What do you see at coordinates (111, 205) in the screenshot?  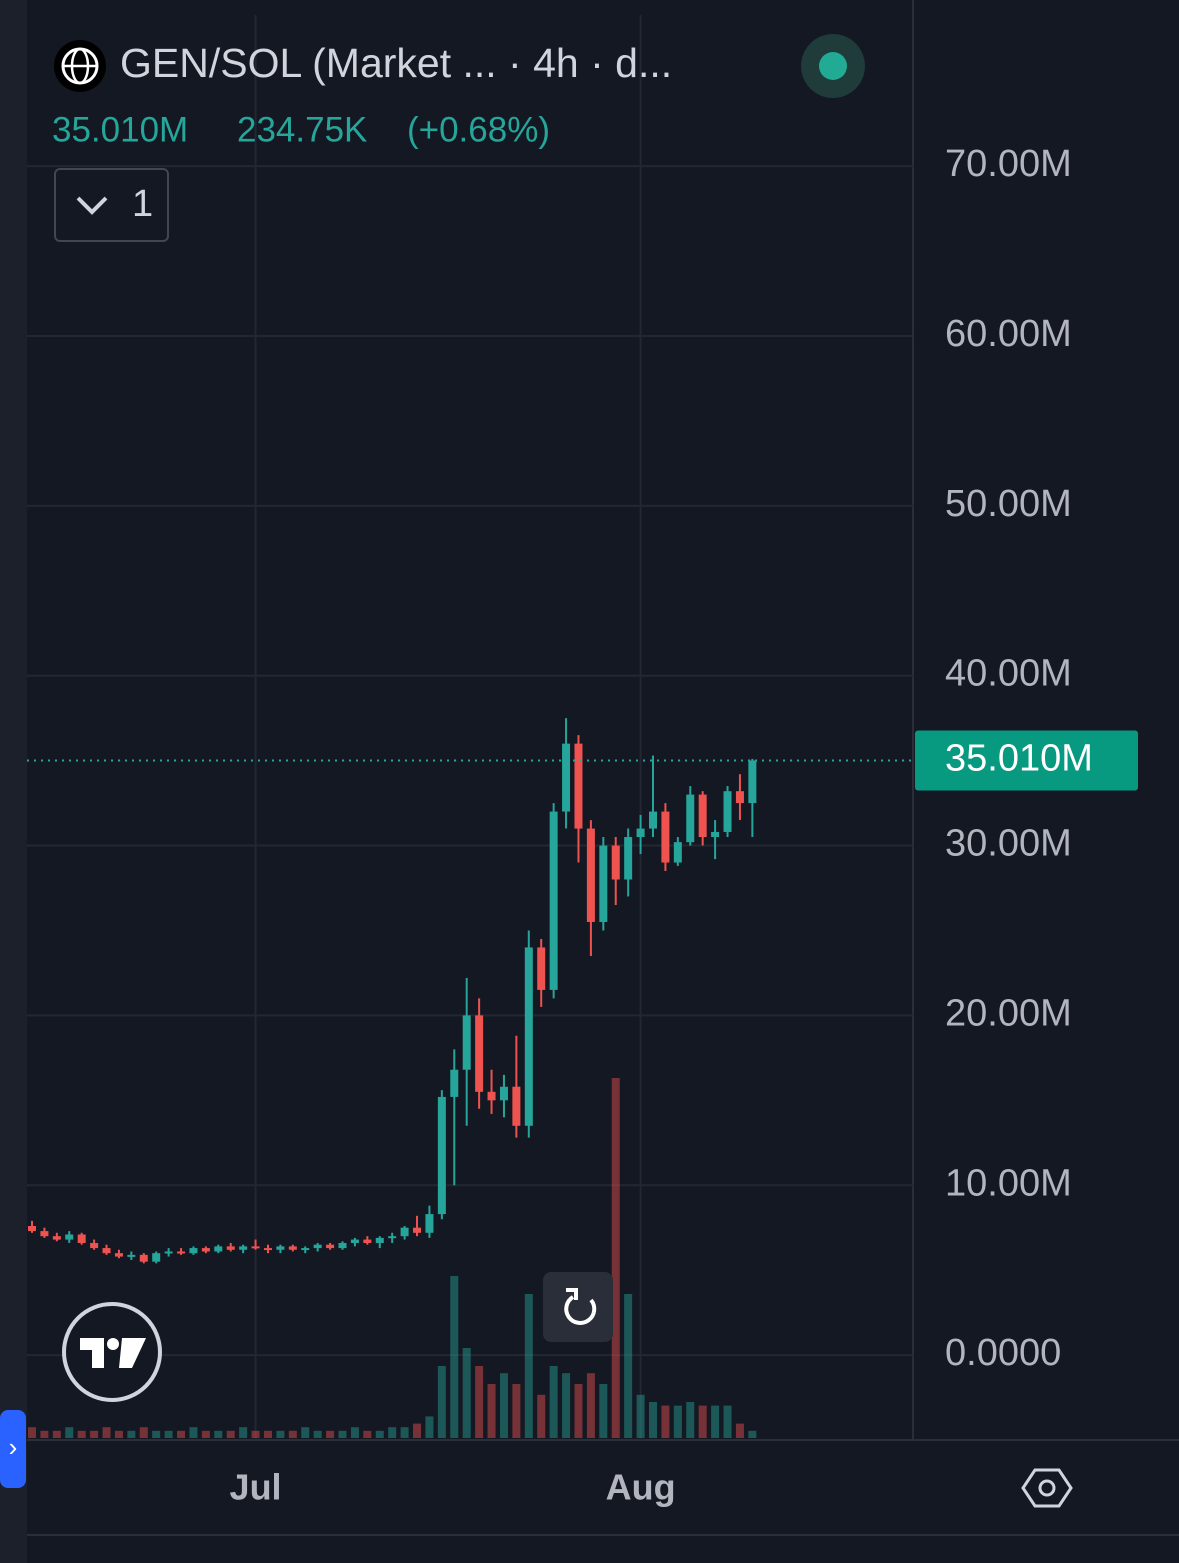 I see `indicator-toggle` at bounding box center [111, 205].